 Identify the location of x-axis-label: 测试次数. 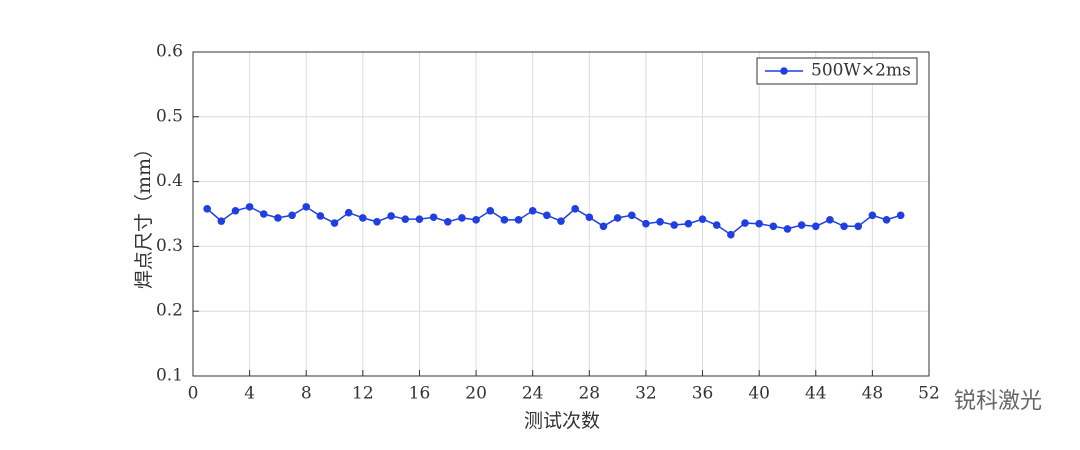
(562, 421).